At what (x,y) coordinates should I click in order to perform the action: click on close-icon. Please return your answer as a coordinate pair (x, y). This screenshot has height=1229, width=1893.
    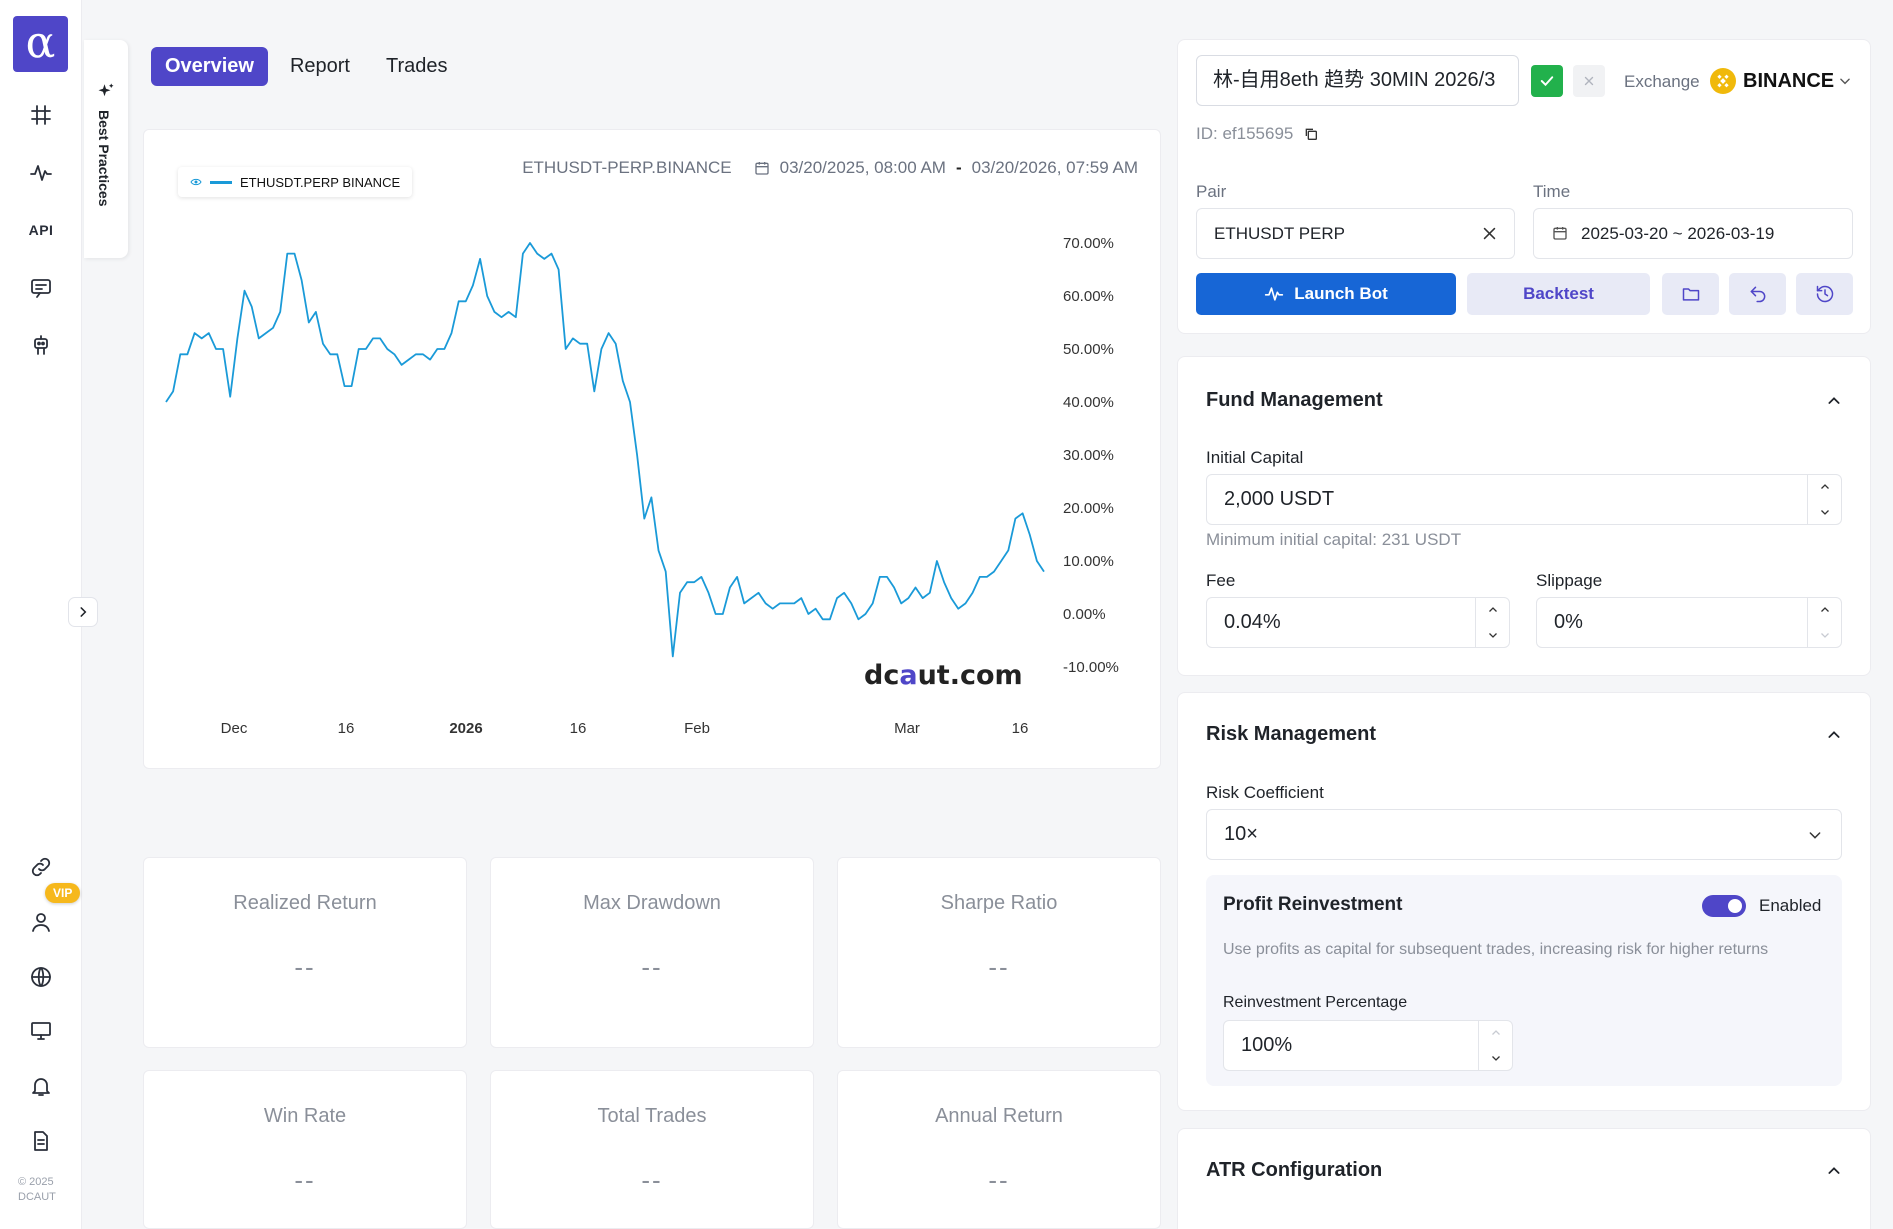
    Looking at the image, I should click on (1589, 81).